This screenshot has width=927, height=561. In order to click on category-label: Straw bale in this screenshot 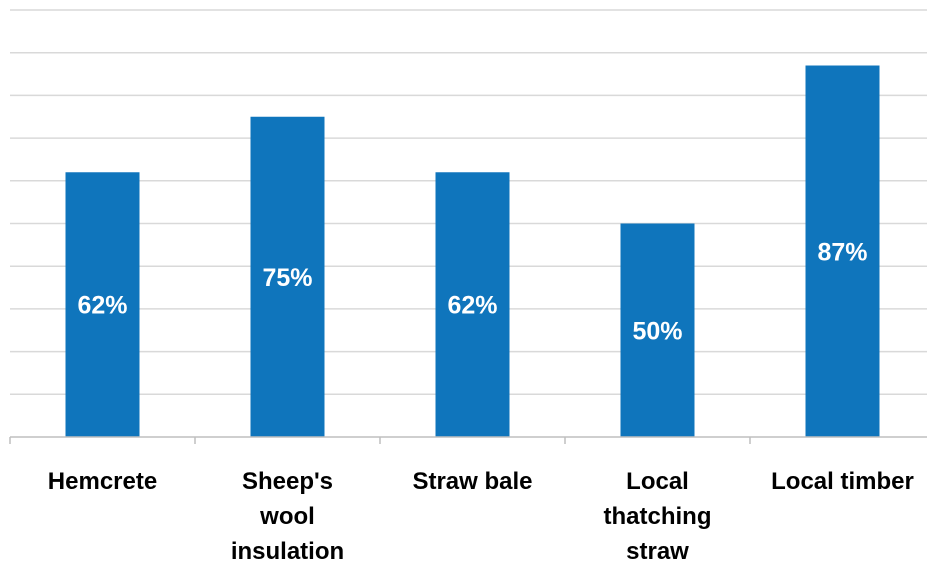, I will do `click(472, 481)`.